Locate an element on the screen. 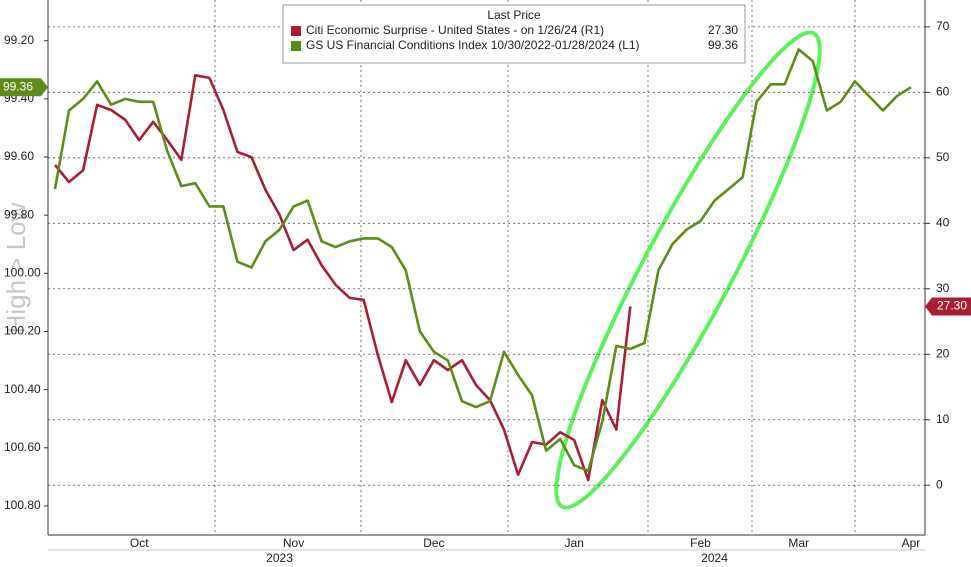 This screenshot has width=971, height=567. y2-tick-label: 30 is located at coordinates (943, 288).